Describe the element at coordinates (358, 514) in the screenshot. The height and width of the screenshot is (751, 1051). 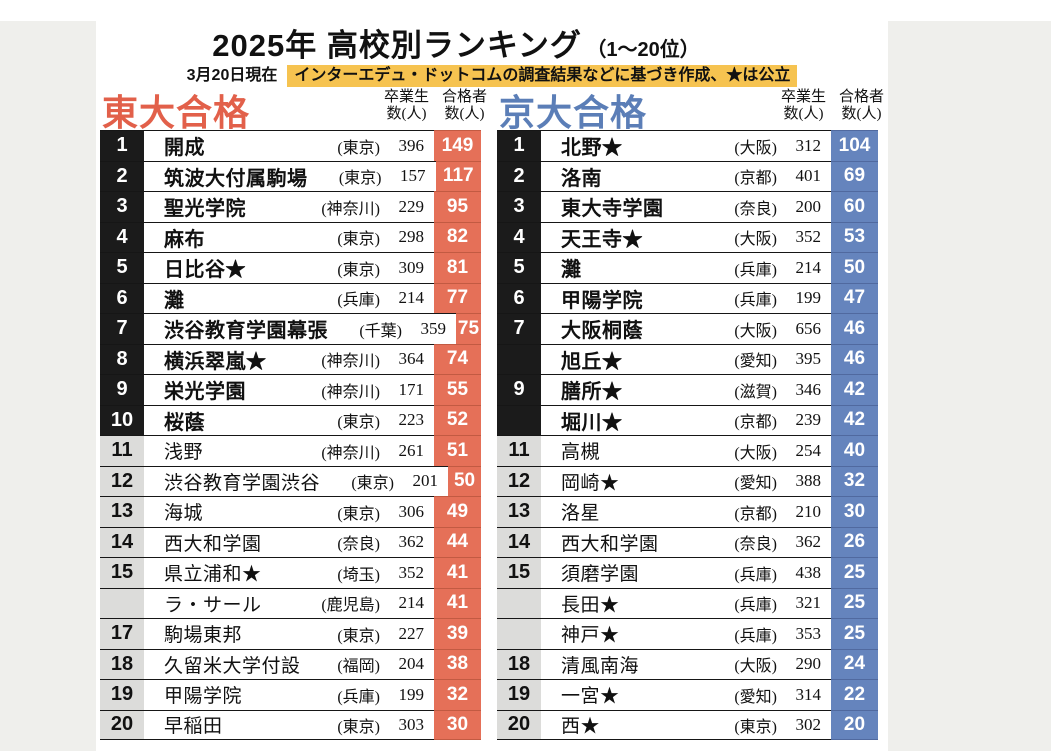
I see `prefecture: (東京)` at that location.